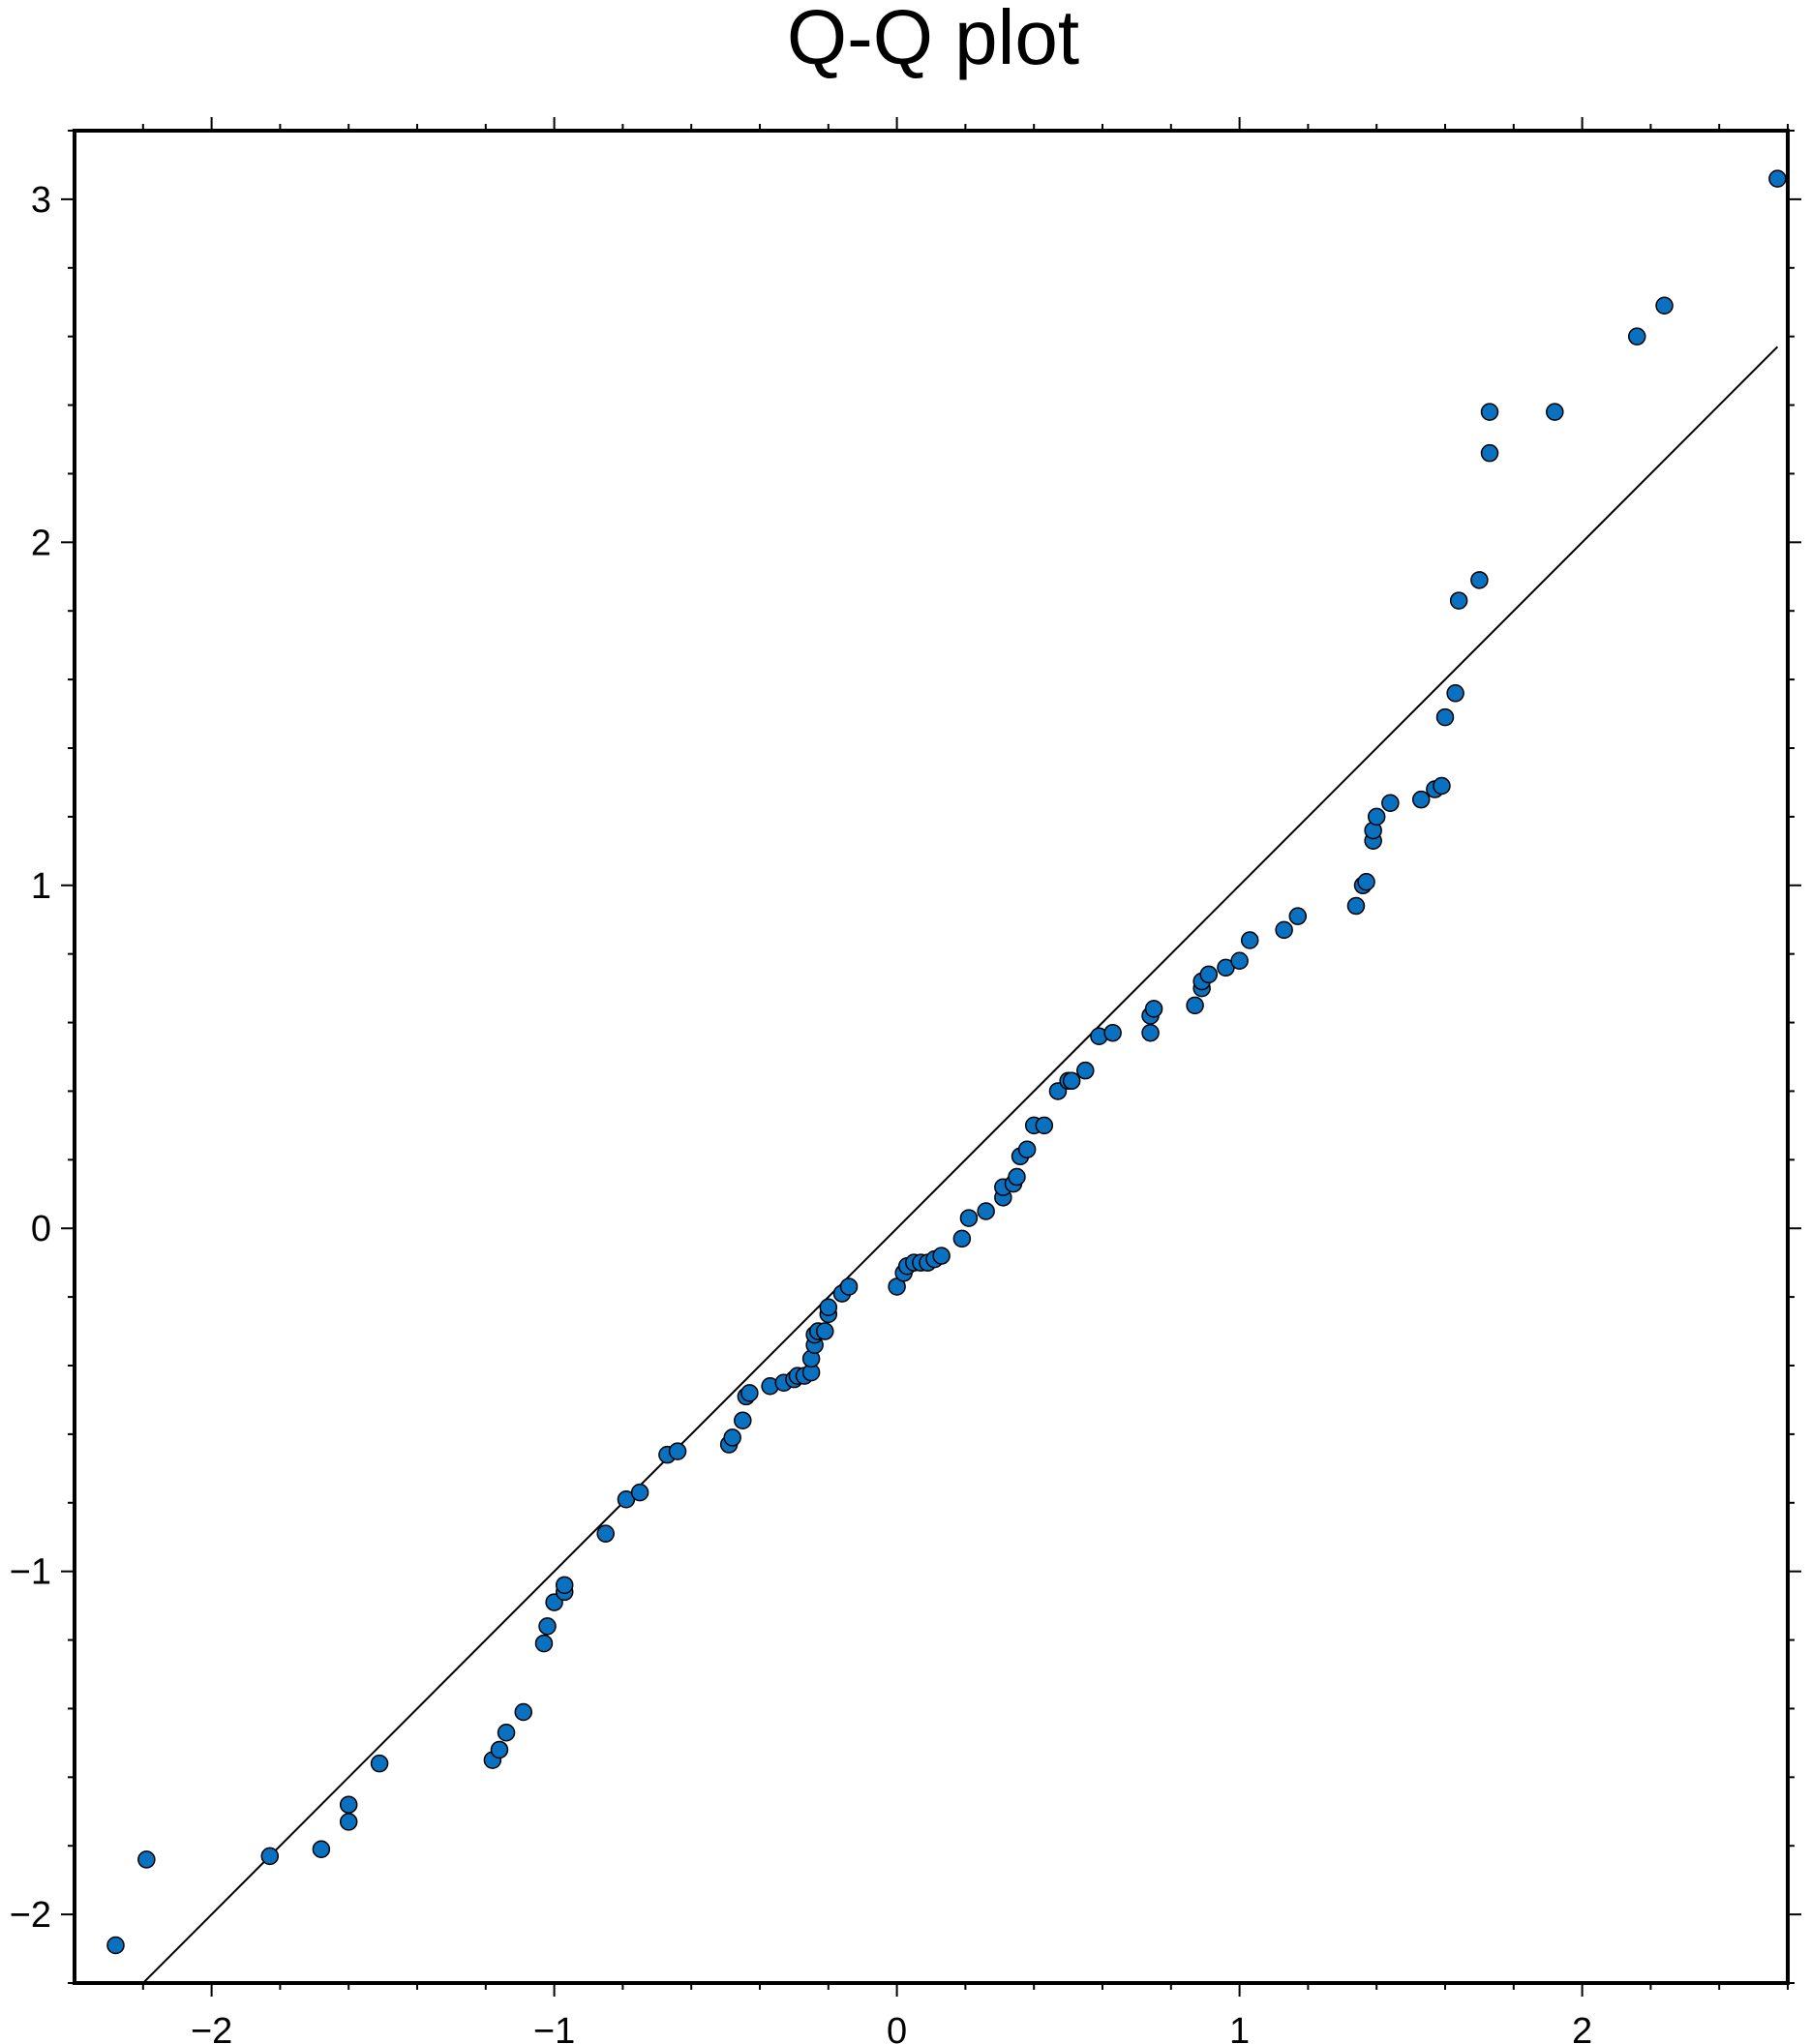  What do you see at coordinates (1239, 2027) in the screenshot?
I see `x-tick-label: 1` at bounding box center [1239, 2027].